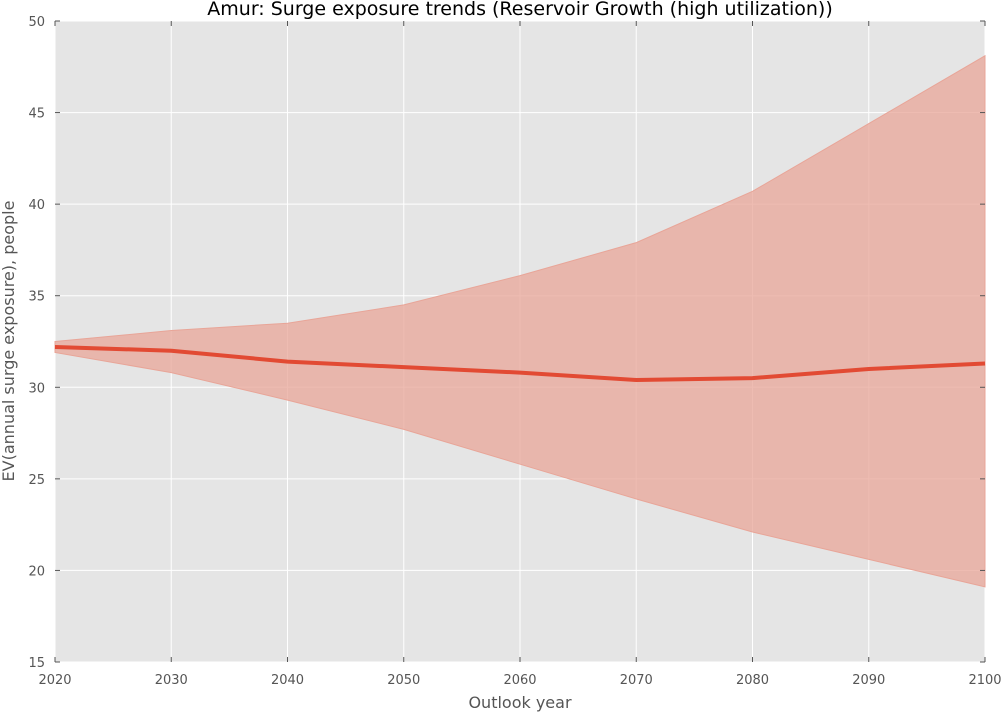 The width and height of the screenshot is (1002, 712). What do you see at coordinates (36, 22) in the screenshot?
I see `y-tick-label: 50` at bounding box center [36, 22].